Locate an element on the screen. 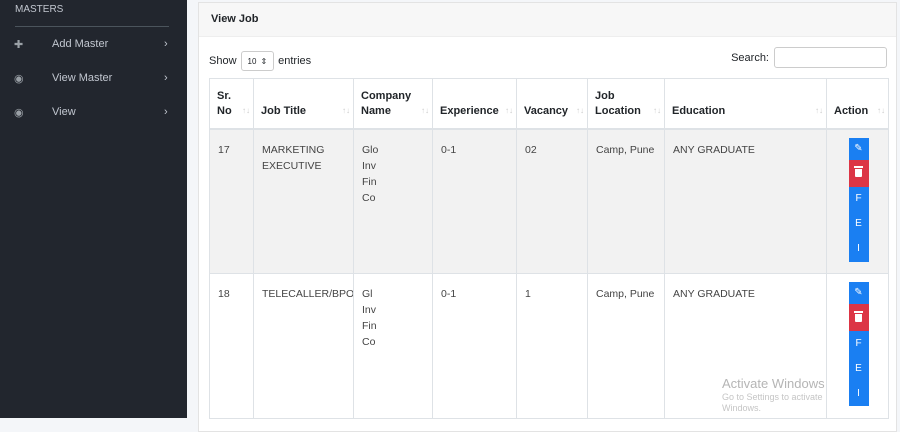 Image resolution: width=900 pixels, height=432 pixels. sort-arrows-icon: ⇕ is located at coordinates (264, 61).